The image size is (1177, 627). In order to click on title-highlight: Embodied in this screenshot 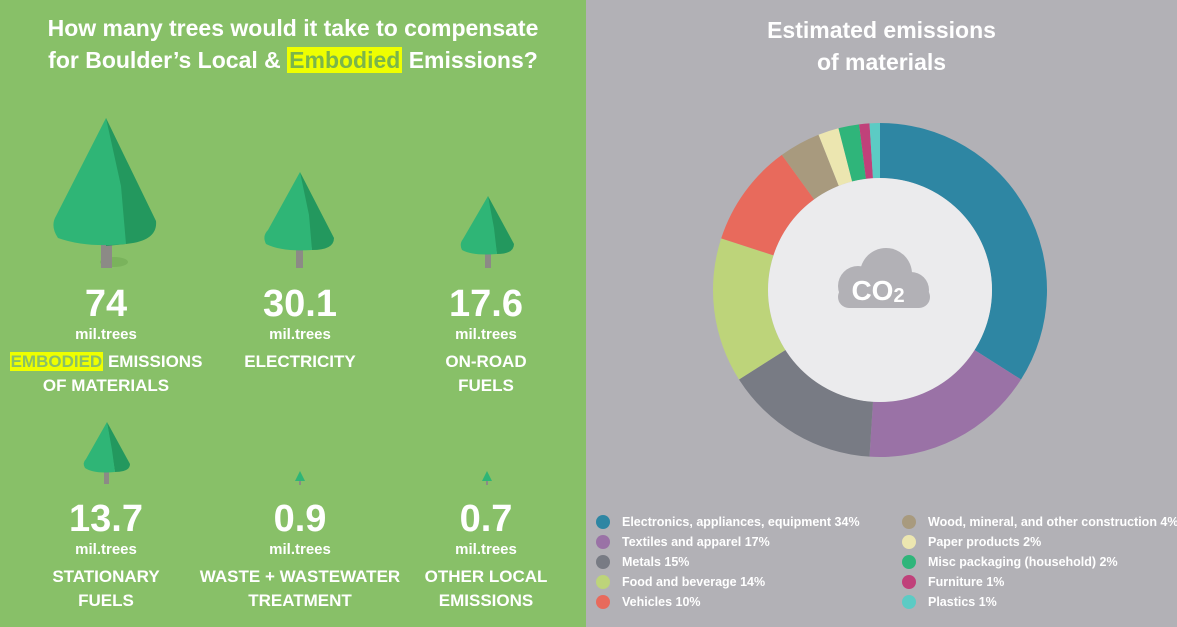, I will do `click(345, 60)`.